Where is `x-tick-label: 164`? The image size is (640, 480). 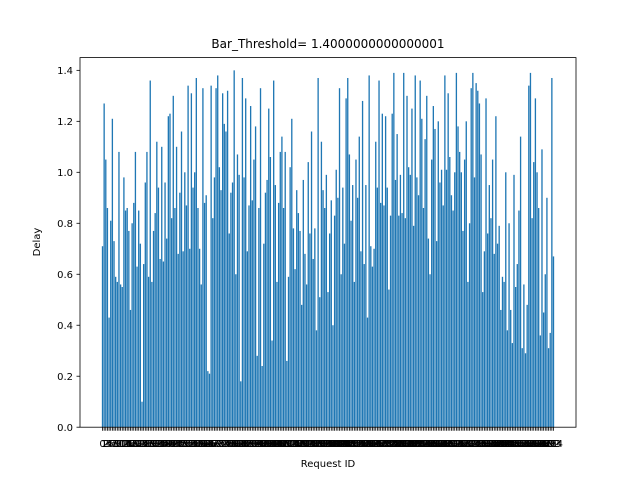 x-tick-label: 164 is located at coordinates (372, 444).